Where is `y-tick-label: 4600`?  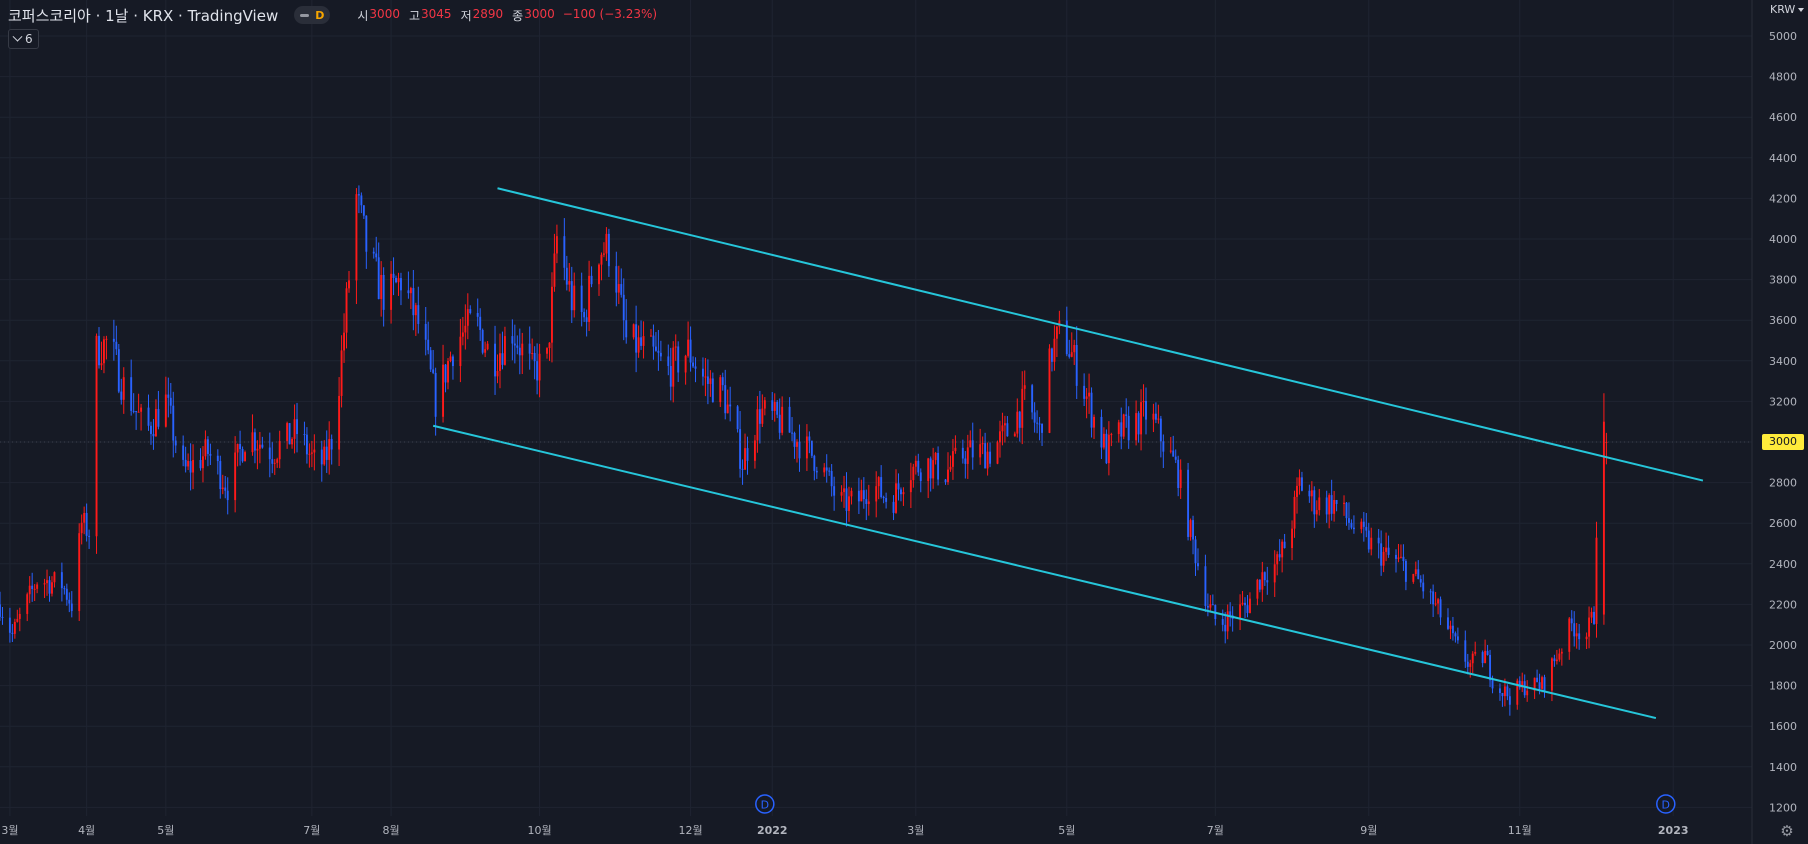 y-tick-label: 4600 is located at coordinates (1783, 117).